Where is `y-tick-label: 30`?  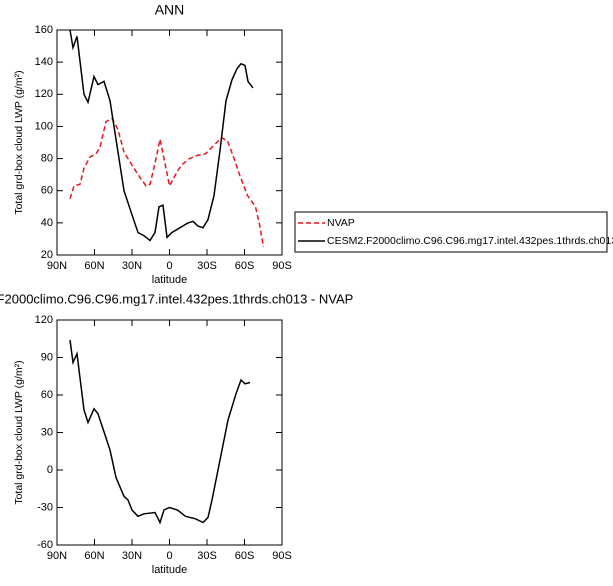
y-tick-label: 30 is located at coordinates (47, 432).